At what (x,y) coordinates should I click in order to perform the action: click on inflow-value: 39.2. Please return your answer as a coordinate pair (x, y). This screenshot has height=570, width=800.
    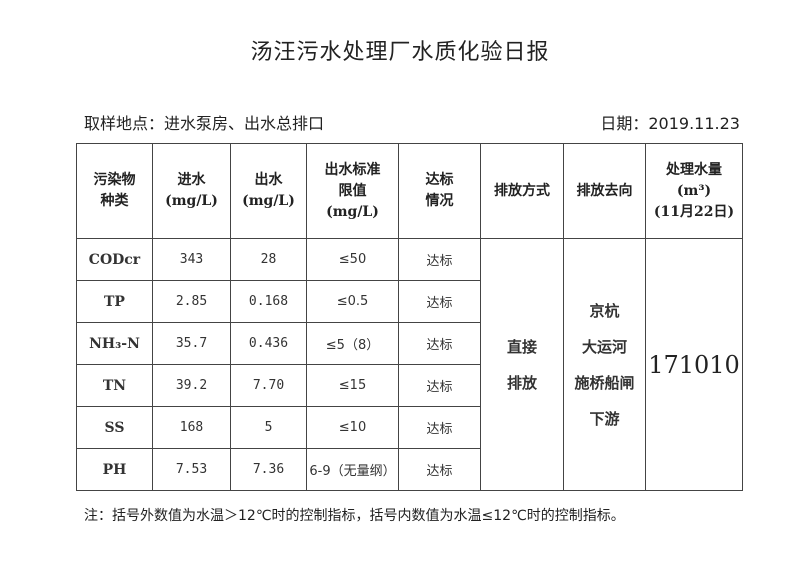
    Looking at the image, I should click on (191, 385).